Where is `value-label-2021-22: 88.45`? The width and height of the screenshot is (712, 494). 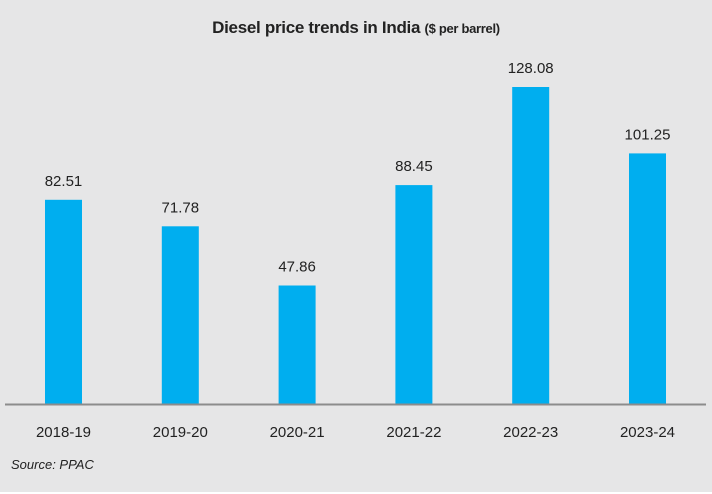
value-label-2021-22: 88.45 is located at coordinates (414, 166).